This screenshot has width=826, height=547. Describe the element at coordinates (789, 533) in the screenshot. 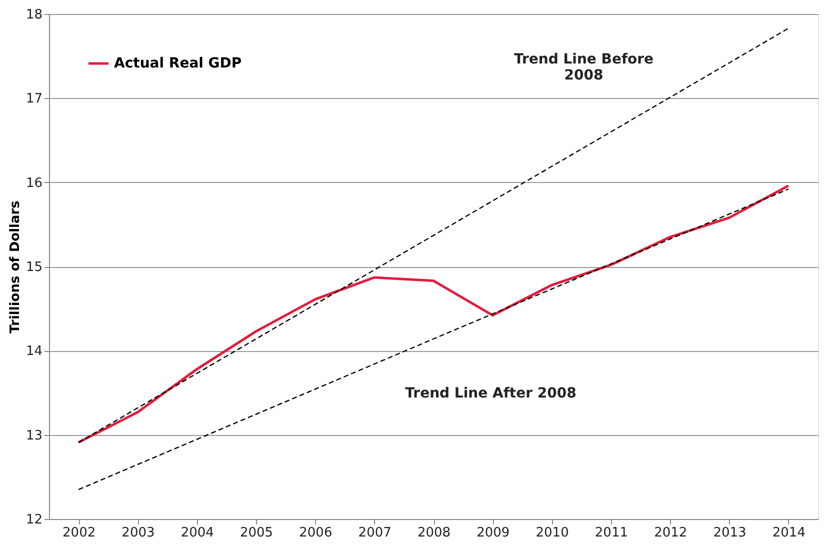

I see `x-tick-label: 2014` at that location.